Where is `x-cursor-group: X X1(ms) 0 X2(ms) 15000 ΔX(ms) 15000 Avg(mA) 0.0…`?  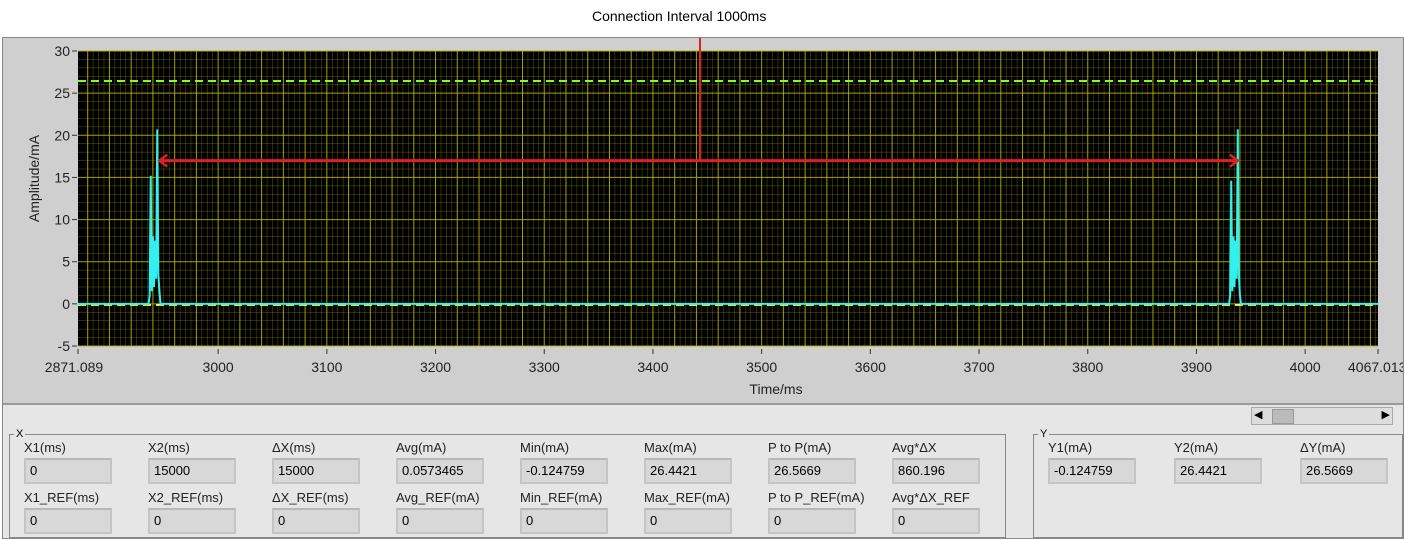 x-cursor-group: X X1(ms) 0 X2(ms) 15000 ΔX(ms) 15000 Avg(mA) 0.0… is located at coordinates (507, 483).